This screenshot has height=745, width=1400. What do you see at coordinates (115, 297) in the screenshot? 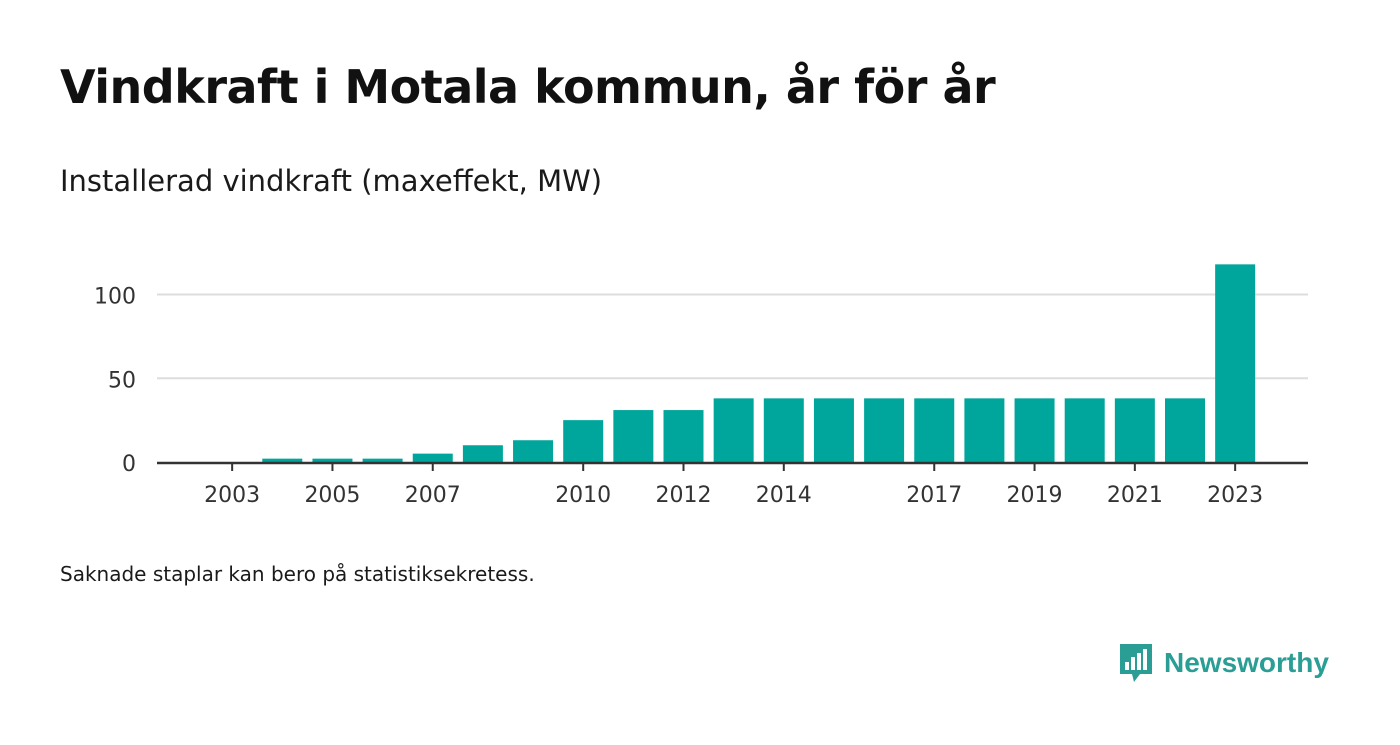
I see `y-tick-label: 100` at bounding box center [115, 297].